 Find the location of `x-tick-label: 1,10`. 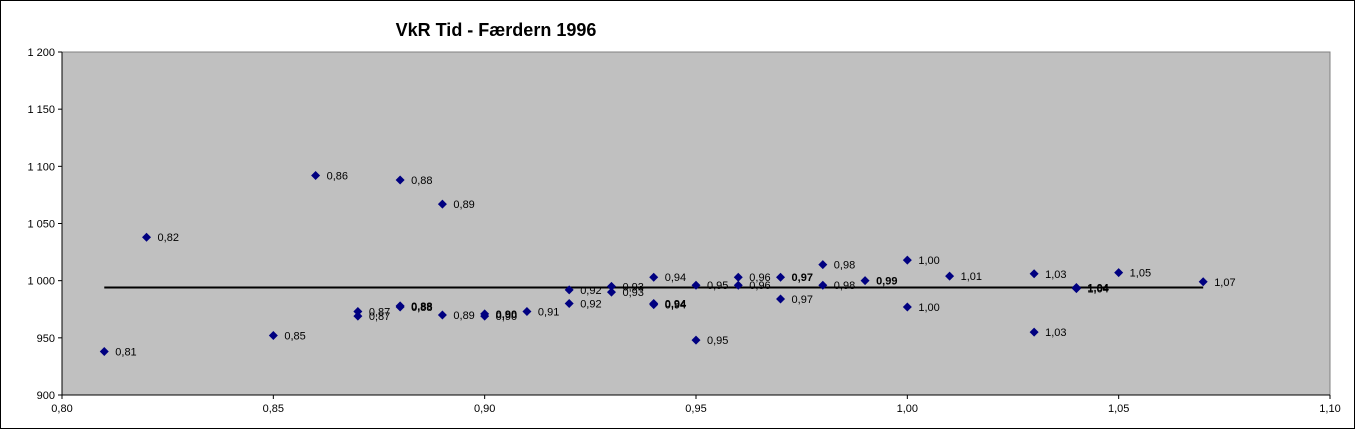

x-tick-label: 1,10 is located at coordinates (1329, 409).